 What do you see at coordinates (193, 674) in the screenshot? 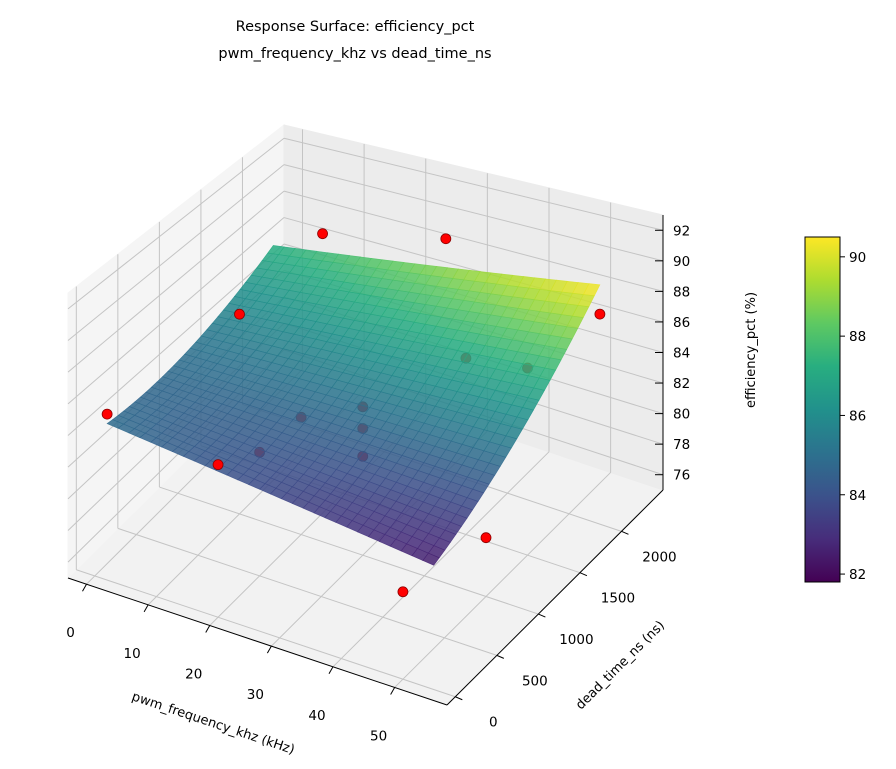
I see `x-tick-label: 20` at bounding box center [193, 674].